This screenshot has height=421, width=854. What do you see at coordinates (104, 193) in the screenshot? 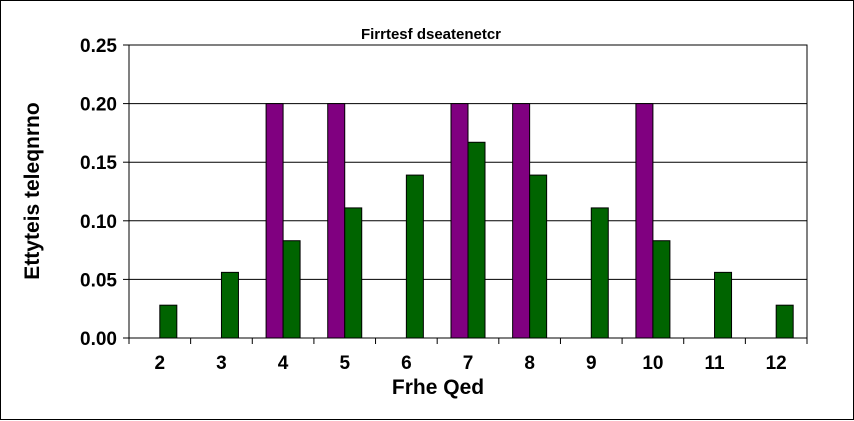
I see `y-tick-labels: 0.00 0.05 0.10 0.15 0.20 0.25` at bounding box center [104, 193].